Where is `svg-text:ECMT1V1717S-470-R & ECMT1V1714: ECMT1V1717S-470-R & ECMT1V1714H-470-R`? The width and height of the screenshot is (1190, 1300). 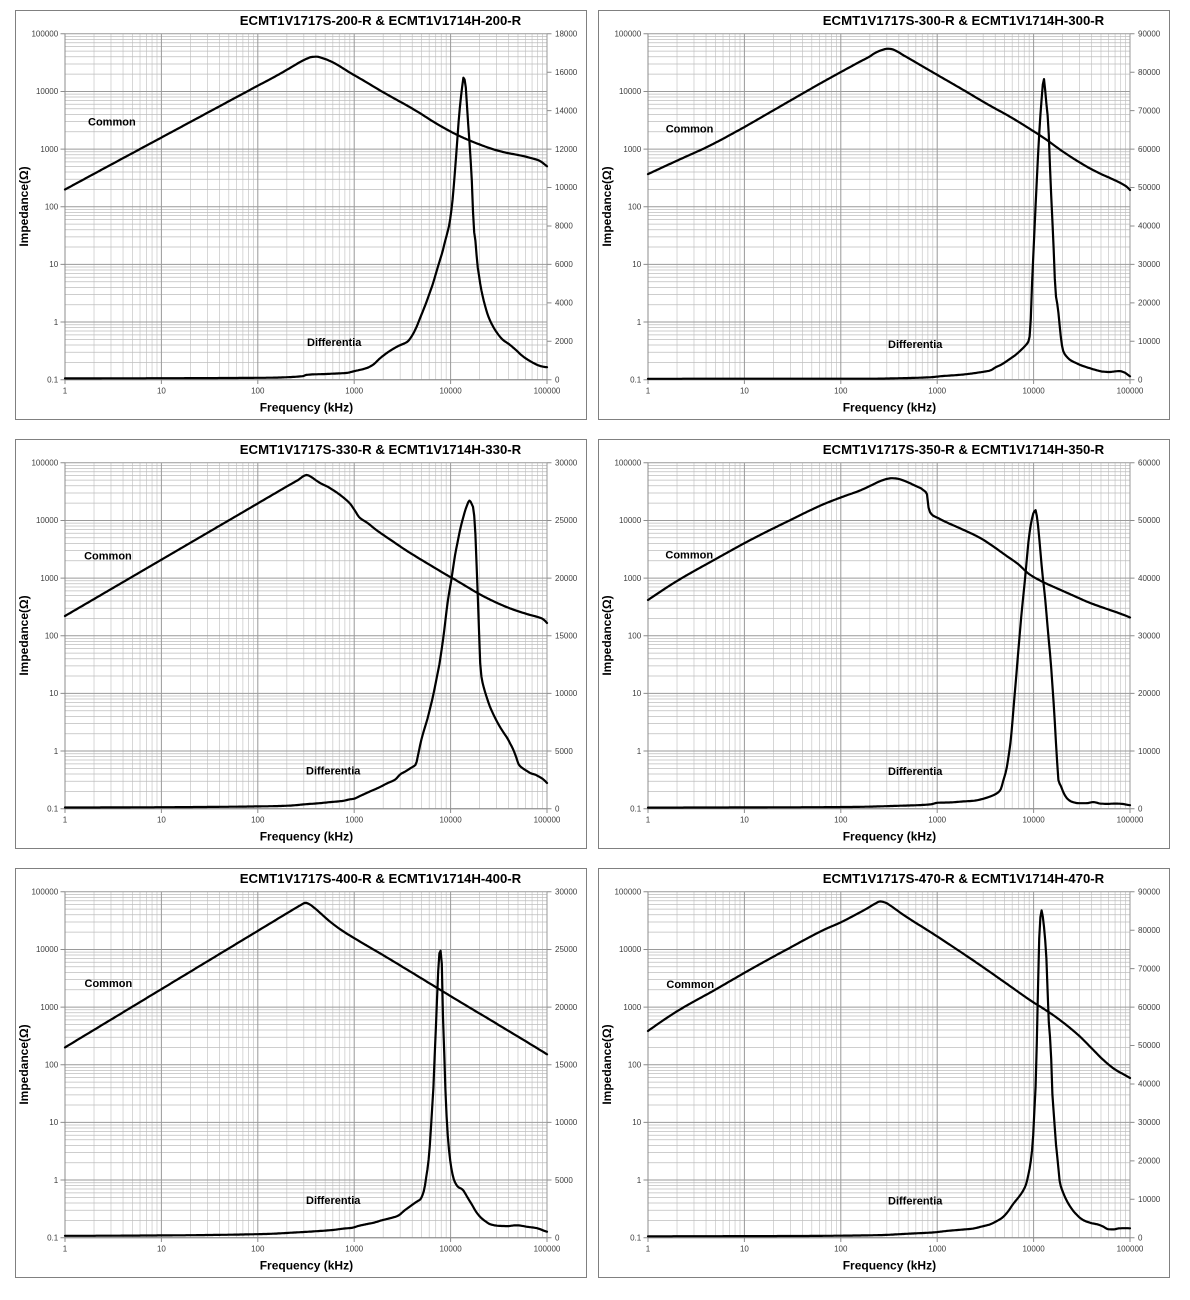
svg-text:ECMT1V1717S-470-R & ECMT1V1714: ECMT1V1717S-470-R & ECMT1V1714H-470-R is located at coordinates (963, 878).